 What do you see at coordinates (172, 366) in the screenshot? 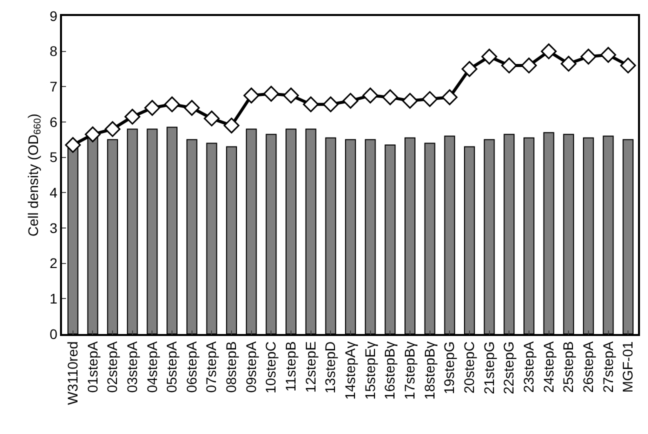
I see `x-tick-label: 05stepA` at bounding box center [172, 366].